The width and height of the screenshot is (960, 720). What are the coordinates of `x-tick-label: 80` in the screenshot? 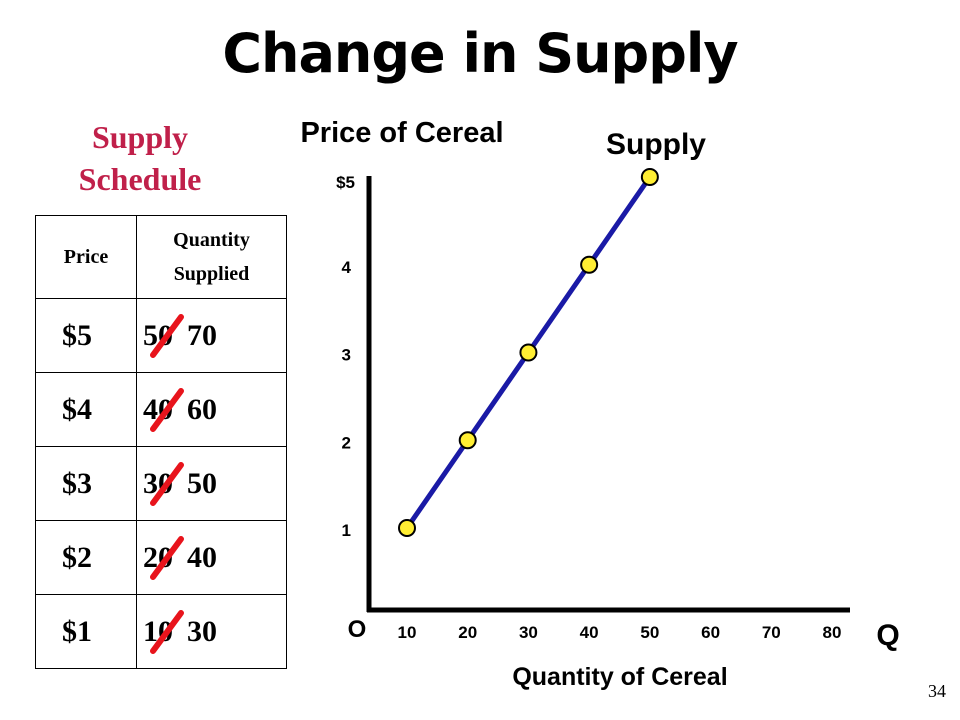 It's located at (832, 632).